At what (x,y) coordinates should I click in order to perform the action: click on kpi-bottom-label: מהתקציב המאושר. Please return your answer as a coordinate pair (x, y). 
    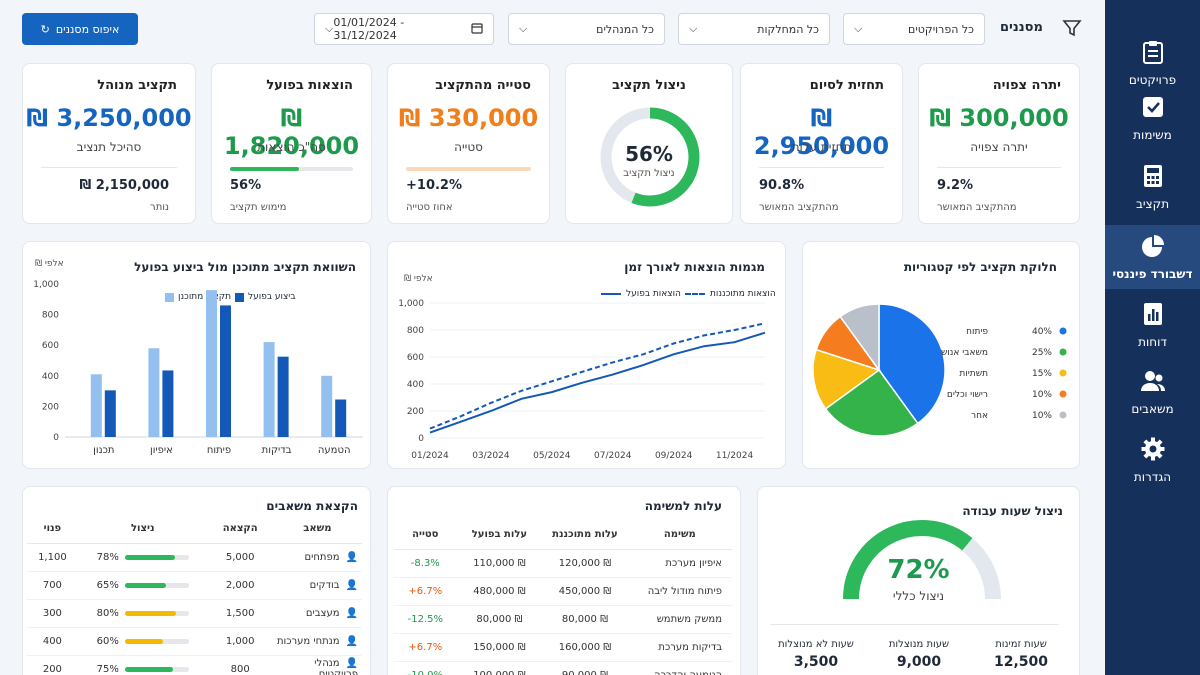
    Looking at the image, I should click on (977, 207).